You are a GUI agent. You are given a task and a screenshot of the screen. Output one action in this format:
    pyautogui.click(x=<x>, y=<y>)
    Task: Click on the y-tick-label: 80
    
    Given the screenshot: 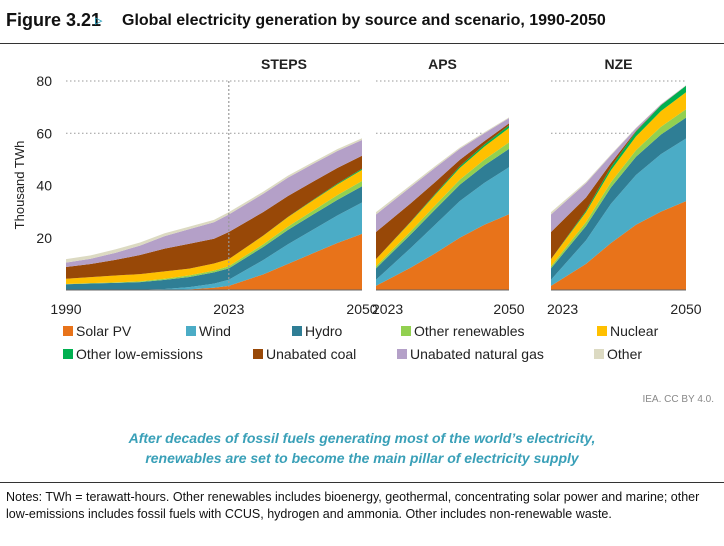 What is the action you would take?
    pyautogui.click(x=44, y=81)
    